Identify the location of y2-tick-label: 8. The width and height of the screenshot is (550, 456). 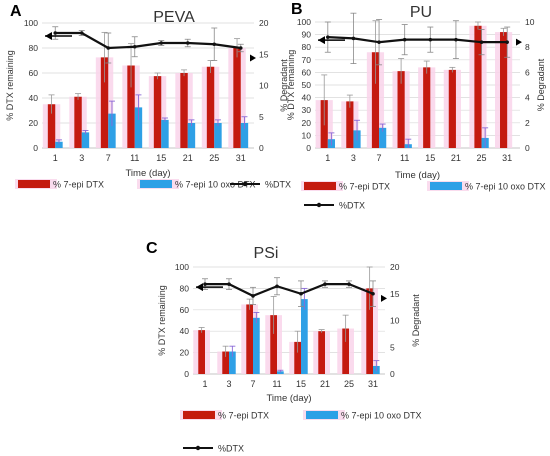
(527, 47).